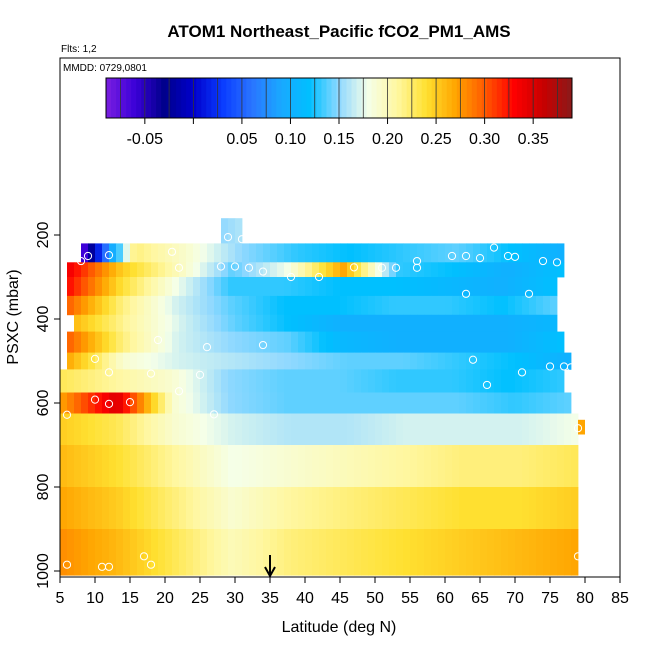 This screenshot has width=650, height=655. I want to click on y-tick-label: 400, so click(43, 319).